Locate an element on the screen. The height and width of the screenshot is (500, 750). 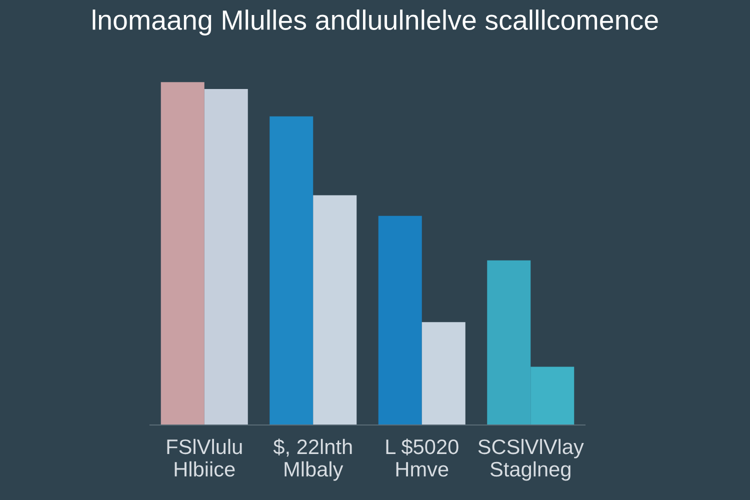
x-tick-label: $, 22lnth Mlbaly is located at coordinates (312, 459).